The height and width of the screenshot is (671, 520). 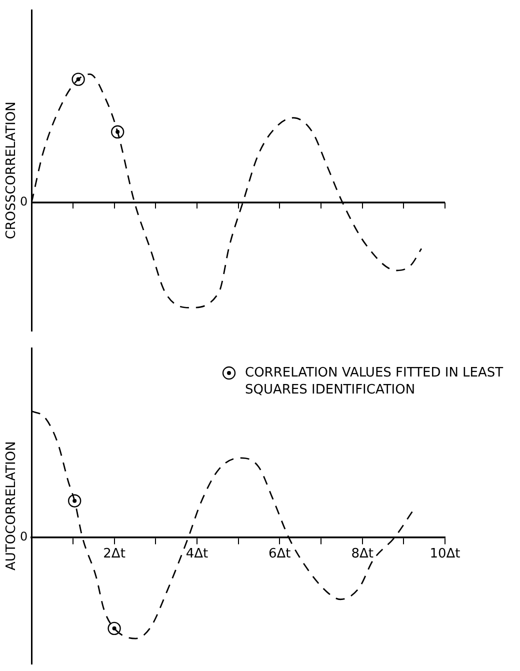 What do you see at coordinates (12, 171) in the screenshot?
I see `y-axis-title: CROSSCORRELATION` at bounding box center [12, 171].